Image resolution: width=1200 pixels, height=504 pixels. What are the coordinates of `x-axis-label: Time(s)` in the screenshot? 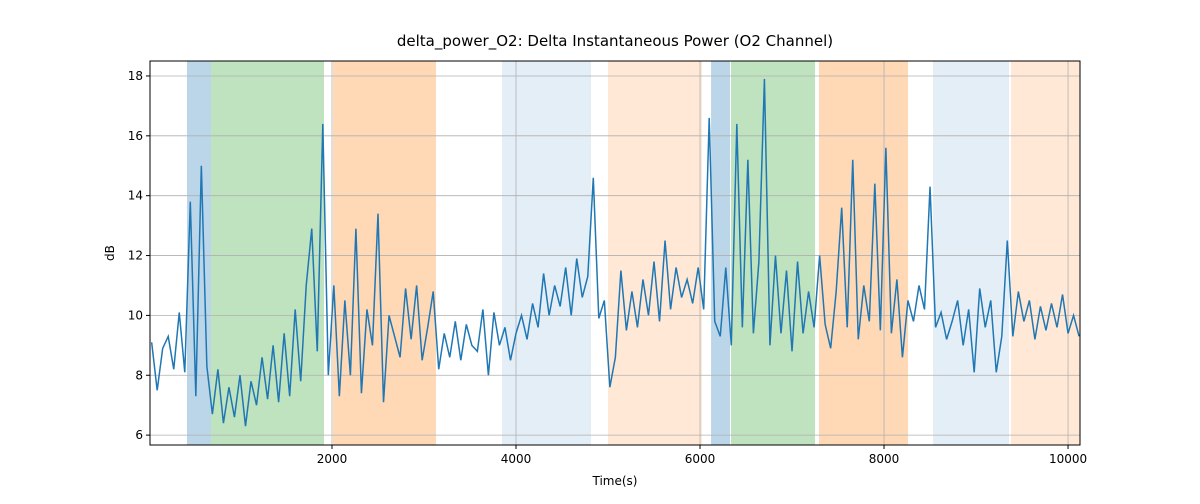 It's located at (615, 481).